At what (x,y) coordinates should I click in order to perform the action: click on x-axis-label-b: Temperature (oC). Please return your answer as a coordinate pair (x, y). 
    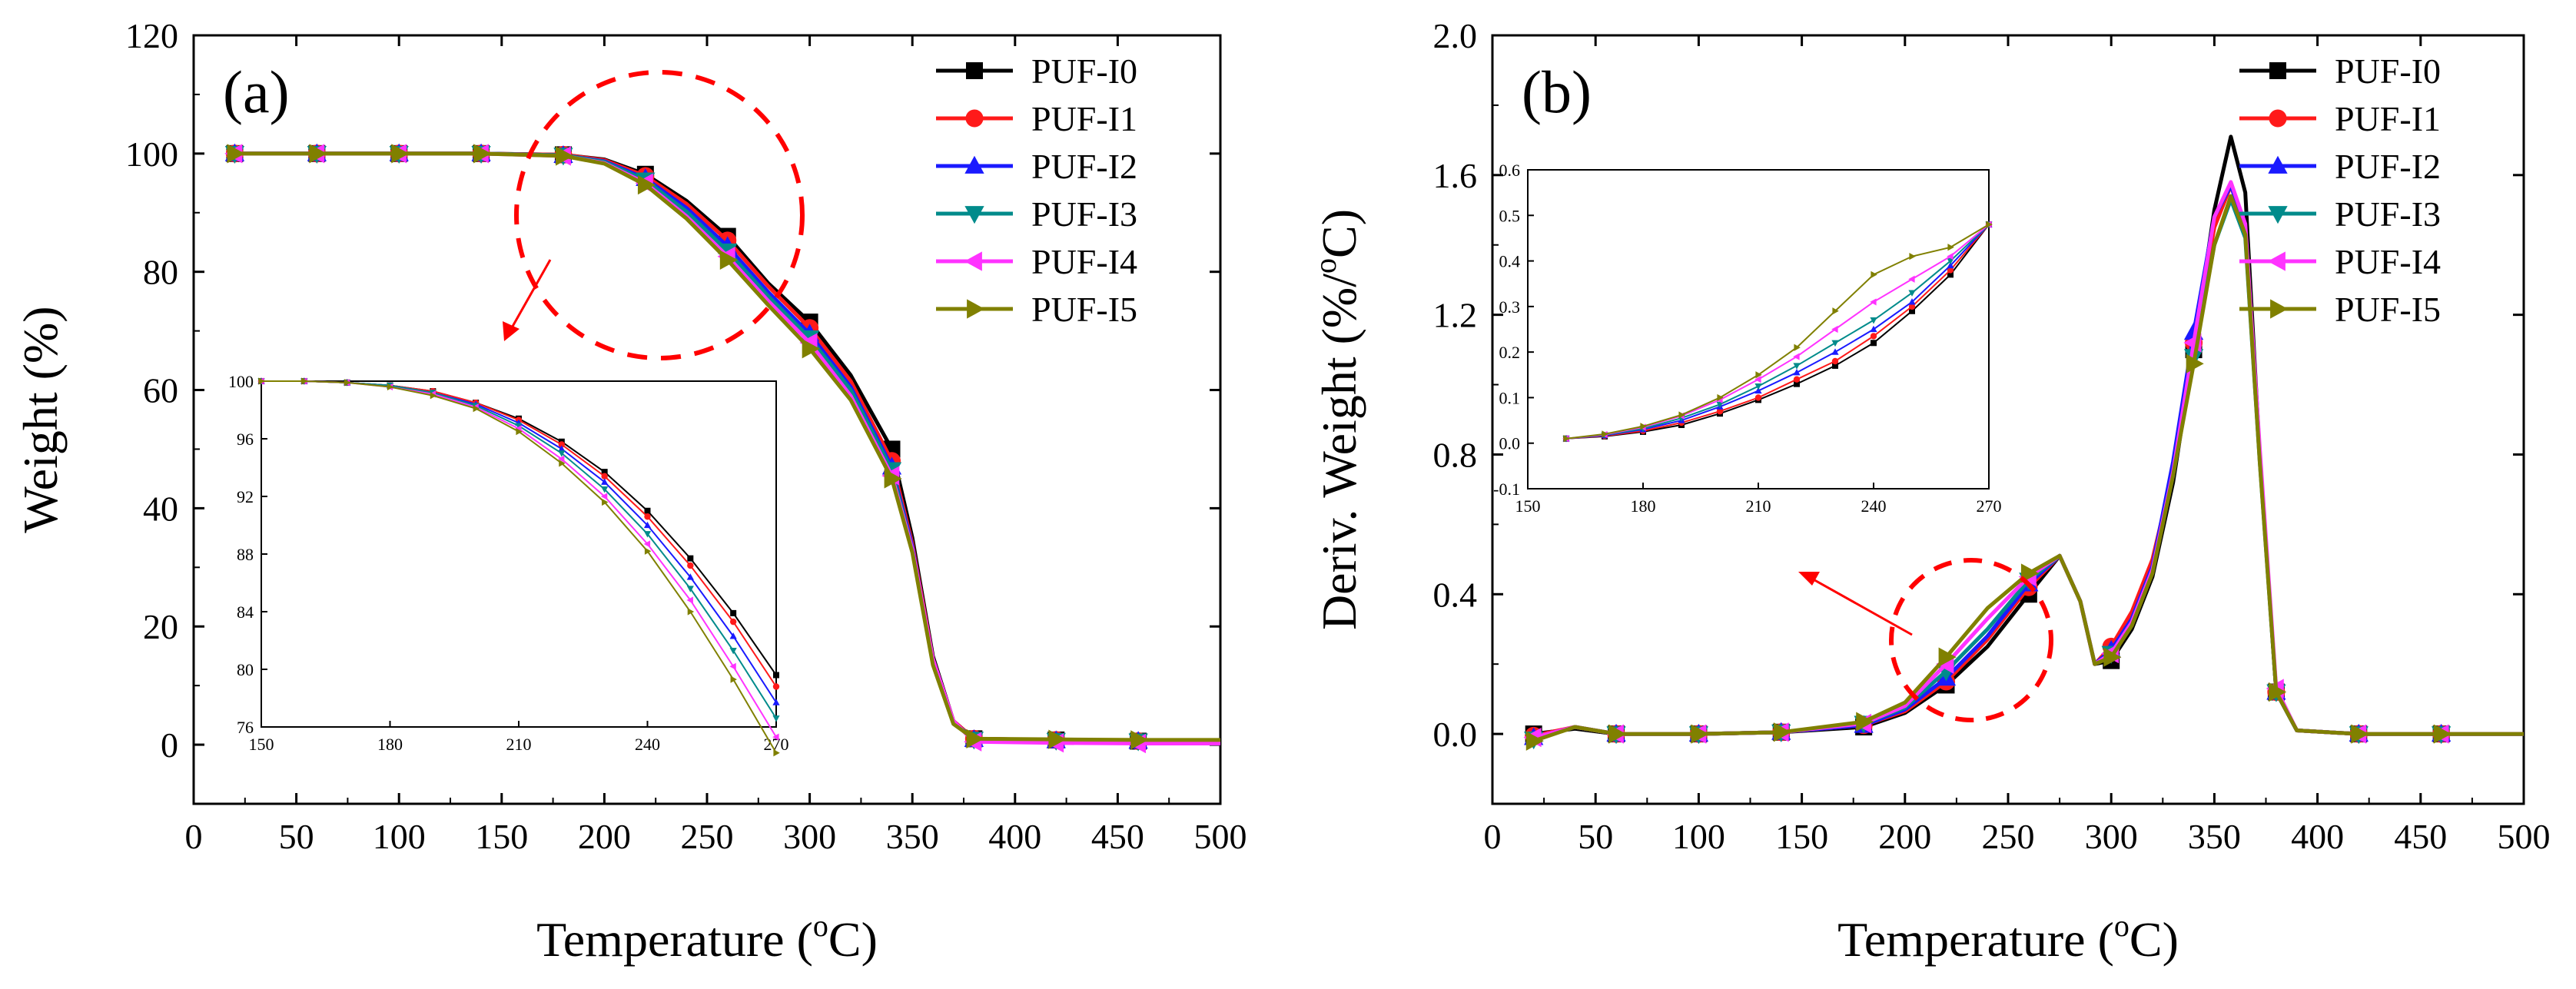
    Looking at the image, I should click on (2008, 937).